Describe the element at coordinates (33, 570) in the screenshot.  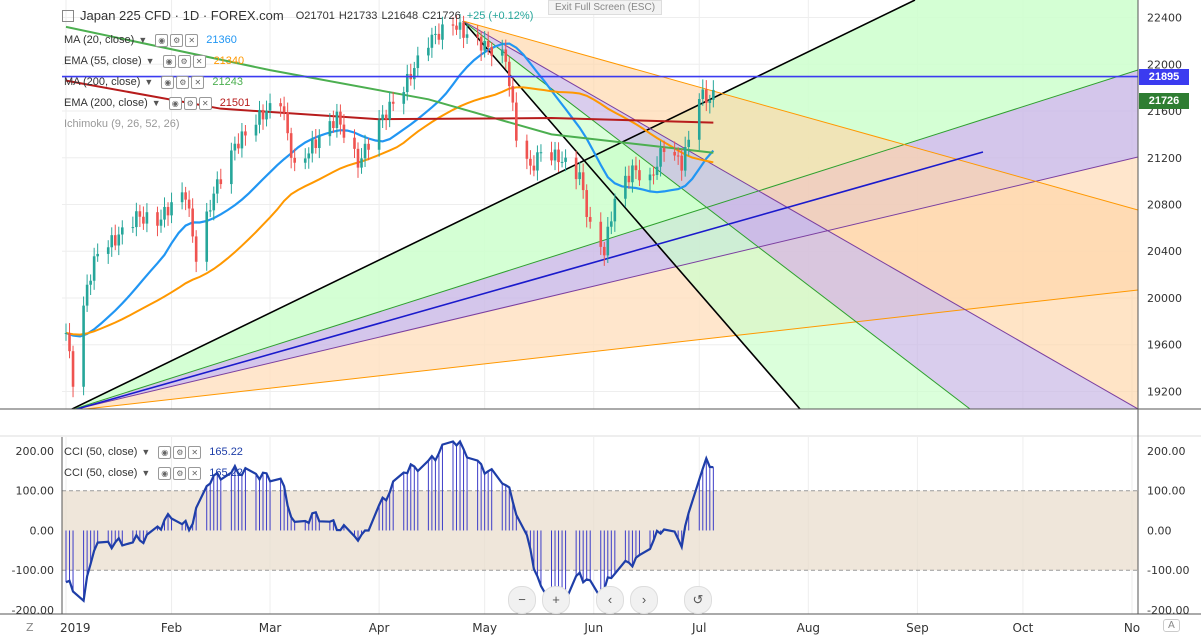
I see `cci-tick-label-left: -100.00` at that location.